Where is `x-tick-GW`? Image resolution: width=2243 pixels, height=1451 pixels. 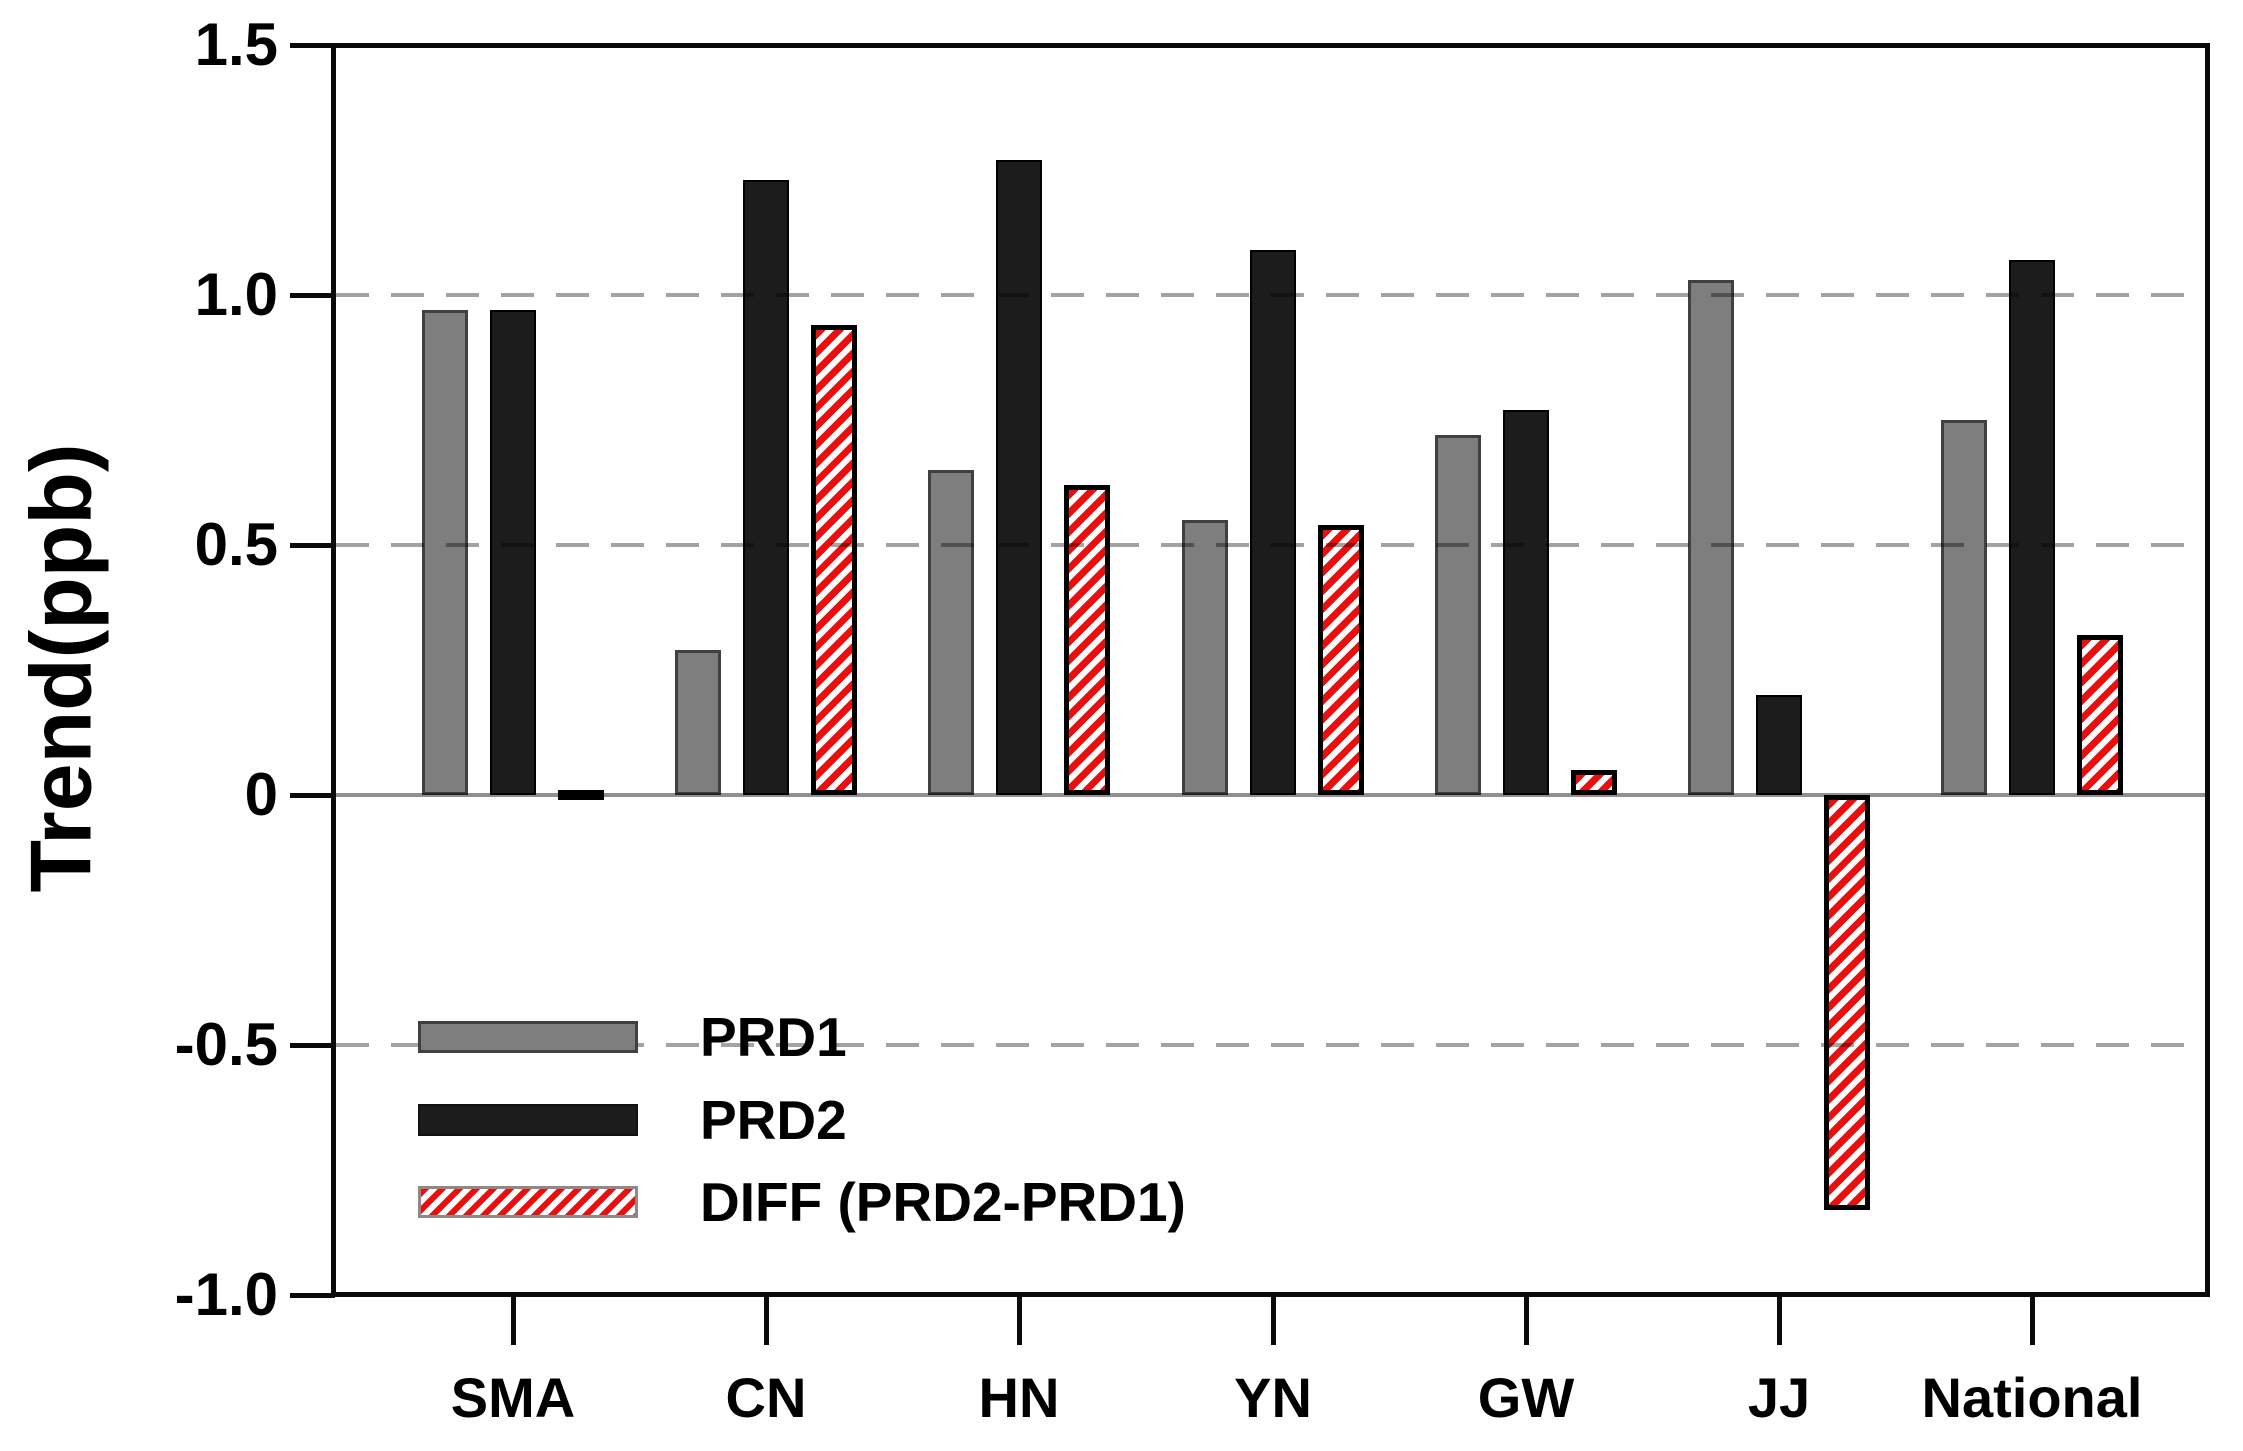 x-tick-GW is located at coordinates (1526, 1320).